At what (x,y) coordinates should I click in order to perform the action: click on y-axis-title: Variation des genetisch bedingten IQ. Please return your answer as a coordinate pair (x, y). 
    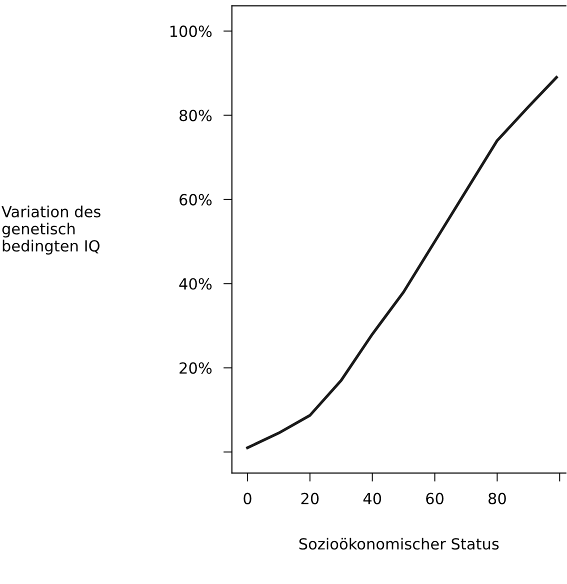
    Looking at the image, I should click on (51, 230).